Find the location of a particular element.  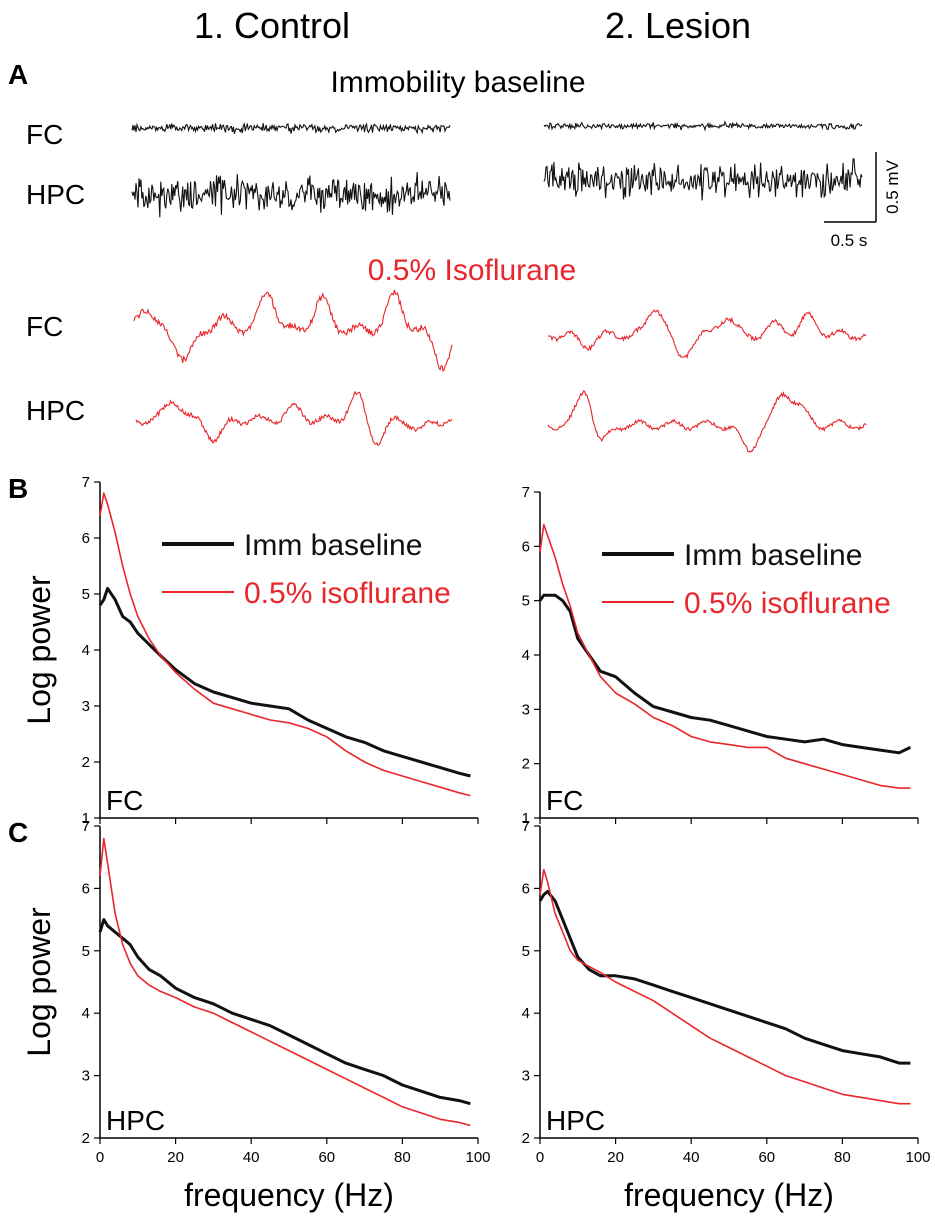

x-tick-label-c-1-control-hpc: 80 is located at coordinates (402, 1157).